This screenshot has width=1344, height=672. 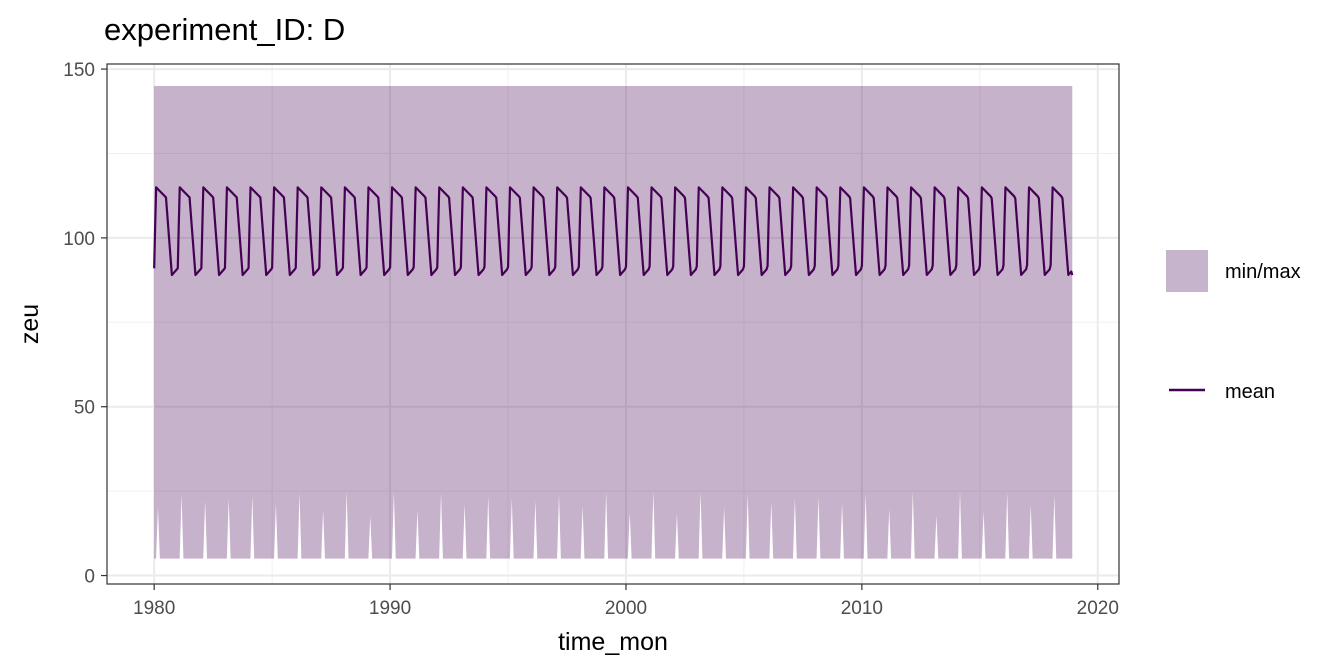 What do you see at coordinates (1263, 272) in the screenshot?
I see `legend-label-min-max: min/max` at bounding box center [1263, 272].